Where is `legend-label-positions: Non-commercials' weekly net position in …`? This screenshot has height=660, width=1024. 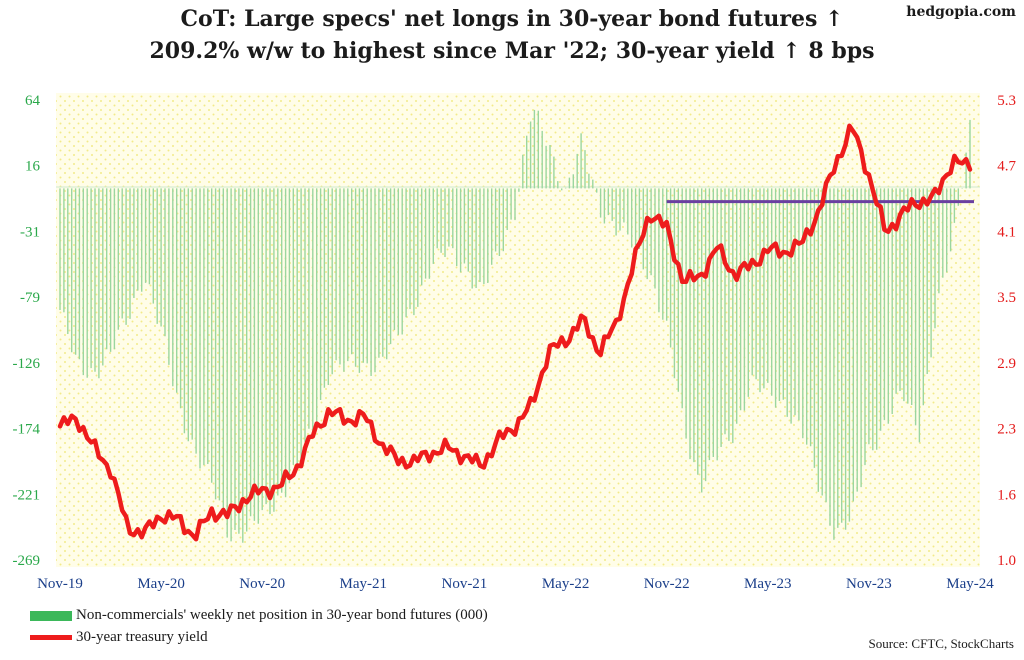
legend-label-positions: Non-commercials' weekly net position in … is located at coordinates (282, 615).